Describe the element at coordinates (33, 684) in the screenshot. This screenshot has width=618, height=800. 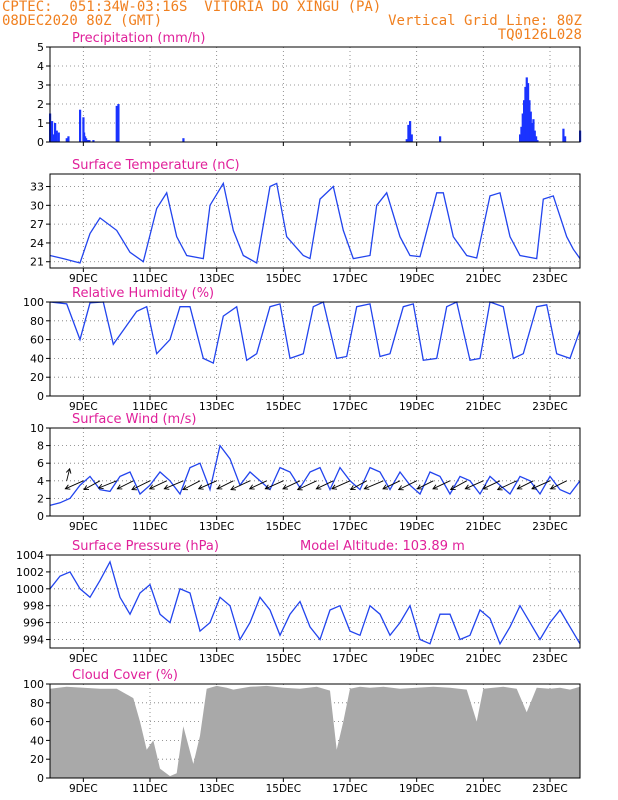
I see `cloud-ytick-label: 100` at that location.